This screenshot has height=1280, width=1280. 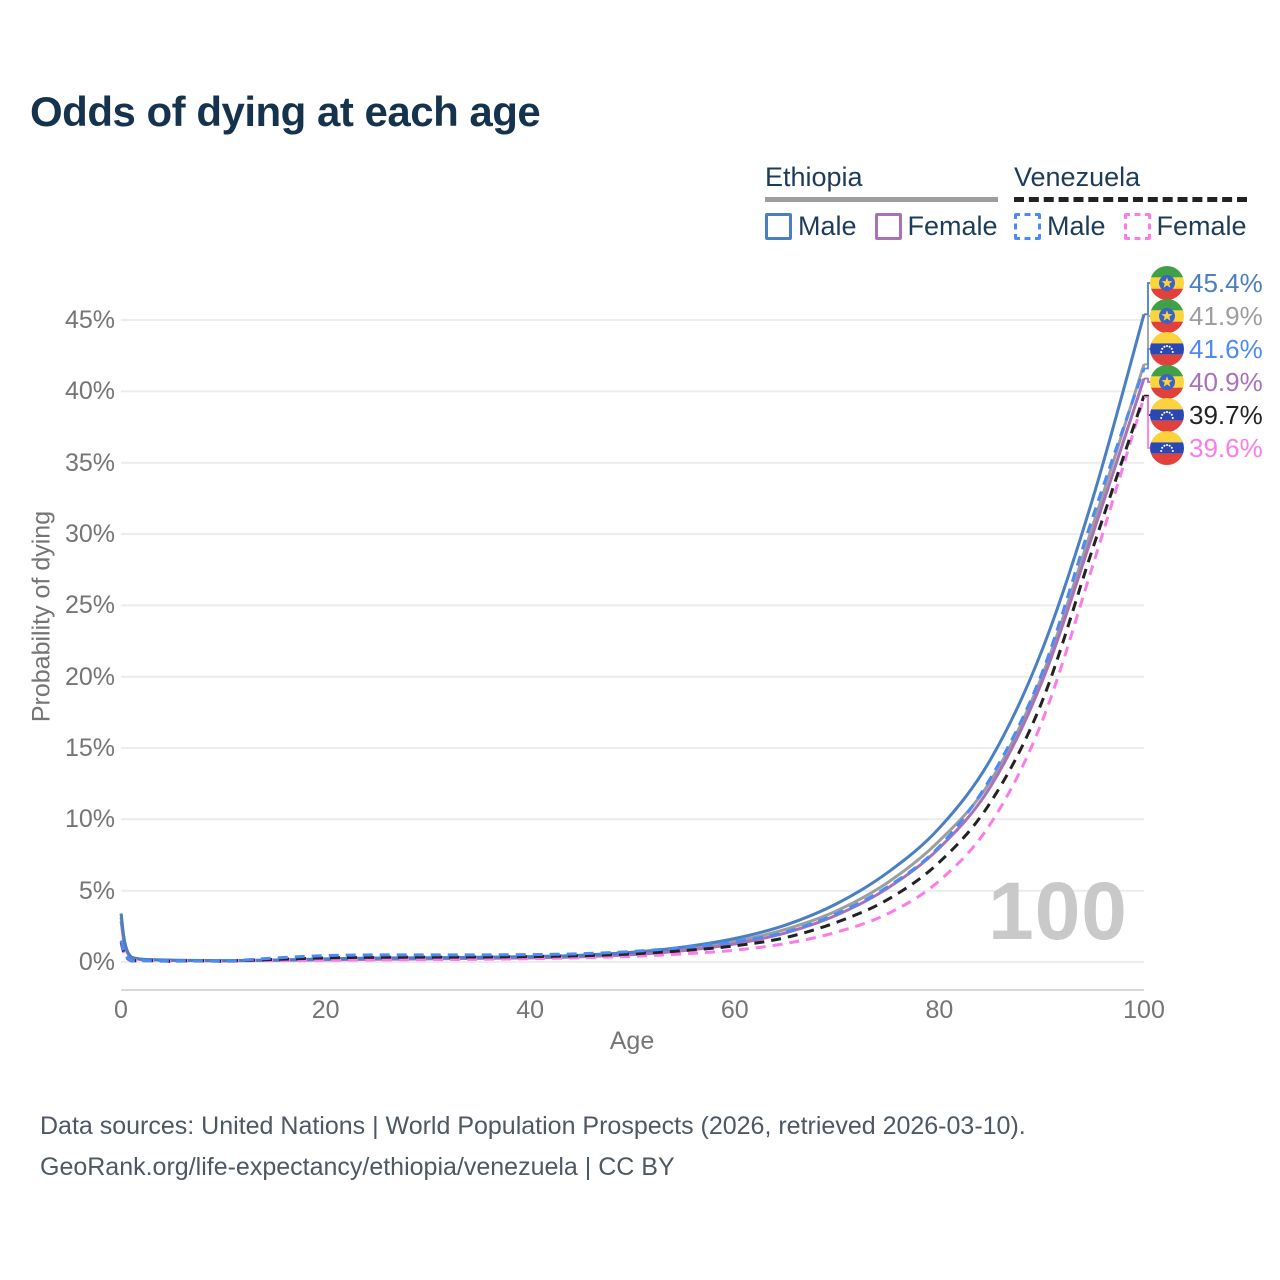 What do you see at coordinates (89, 391) in the screenshot?
I see `y-tick-label: 40%` at bounding box center [89, 391].